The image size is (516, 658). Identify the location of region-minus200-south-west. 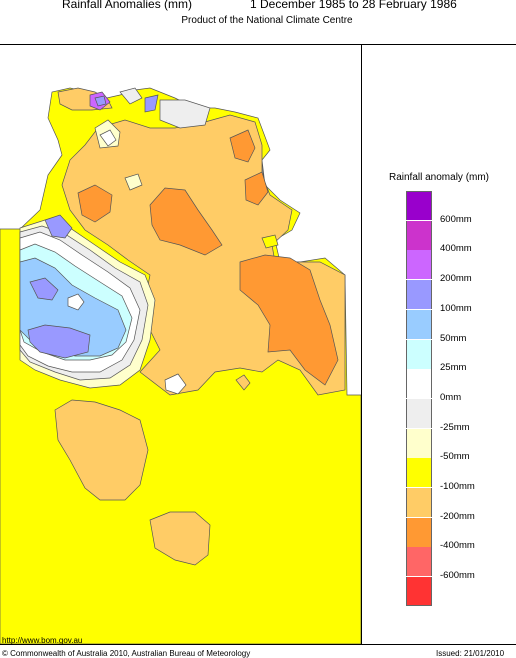
(101, 450).